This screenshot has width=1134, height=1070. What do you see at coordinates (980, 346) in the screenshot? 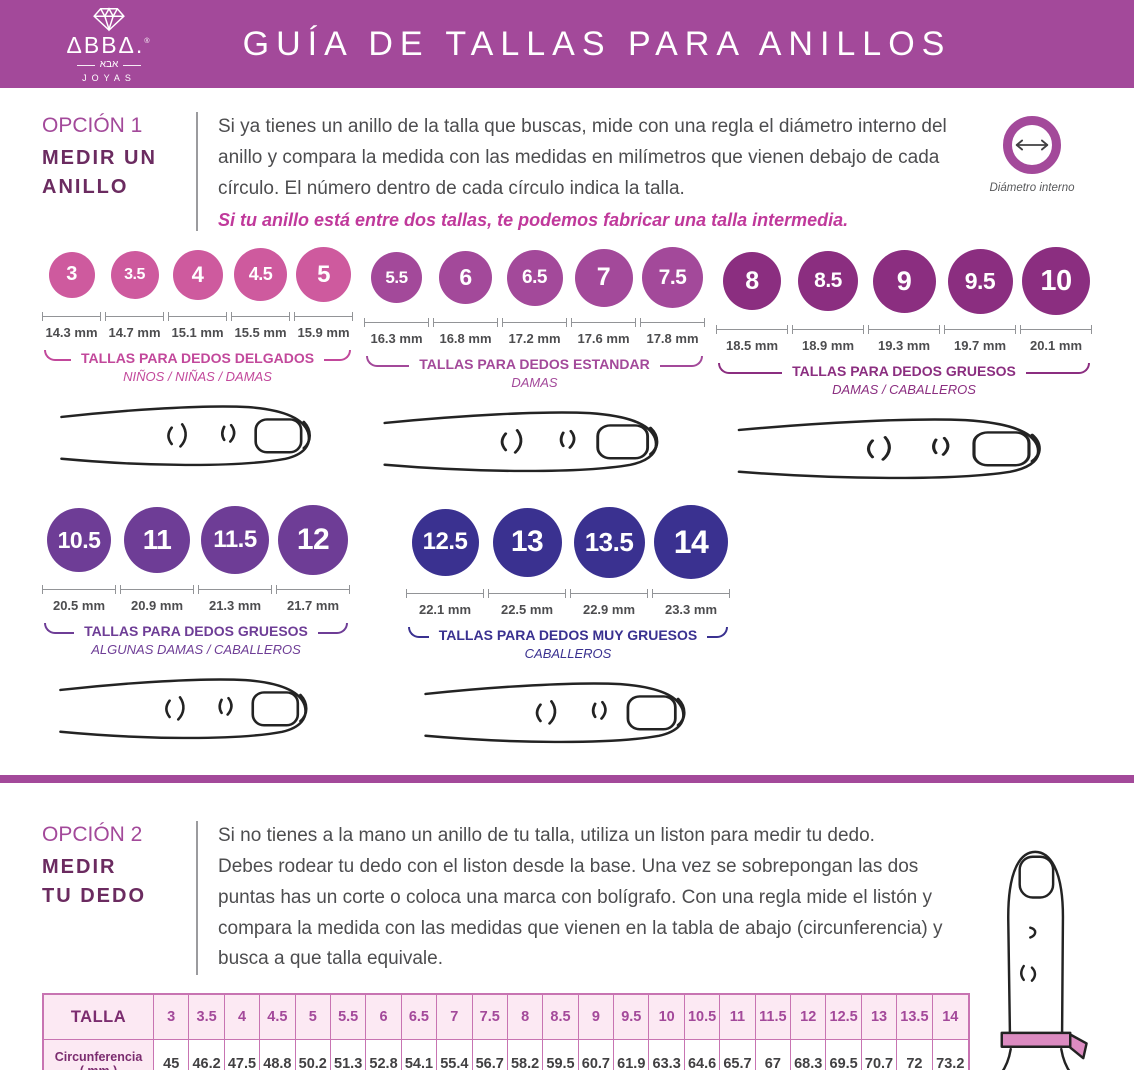
I see `diameter-value: 19.7 mm` at bounding box center [980, 346].